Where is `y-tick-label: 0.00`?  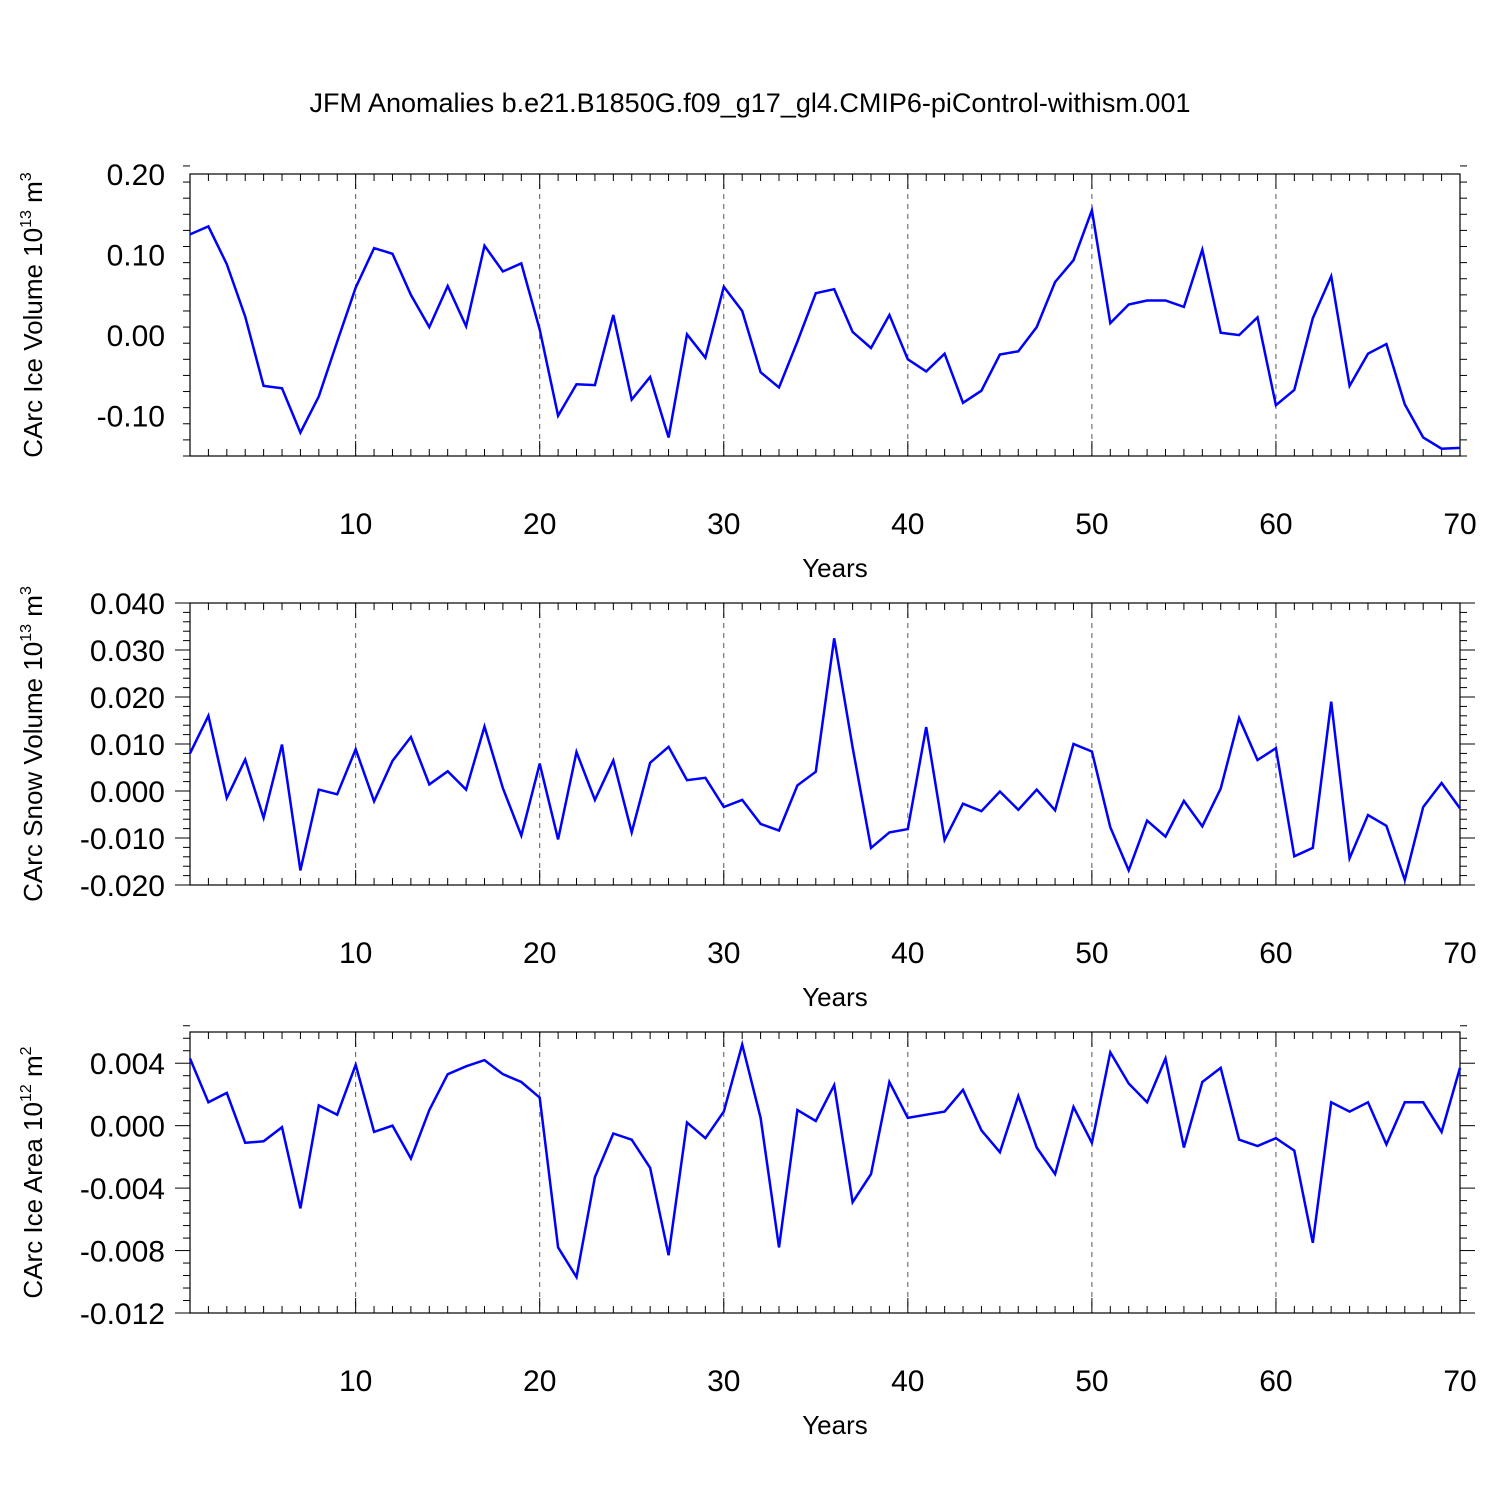
y-tick-label: 0.00 is located at coordinates (136, 336).